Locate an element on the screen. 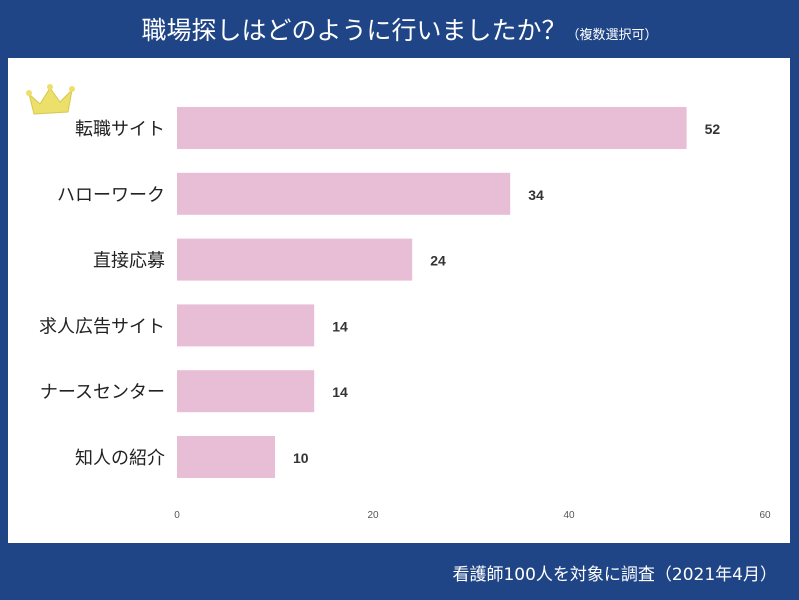 The image size is (799, 600). category-label: ハローワーク is located at coordinates (111, 195).